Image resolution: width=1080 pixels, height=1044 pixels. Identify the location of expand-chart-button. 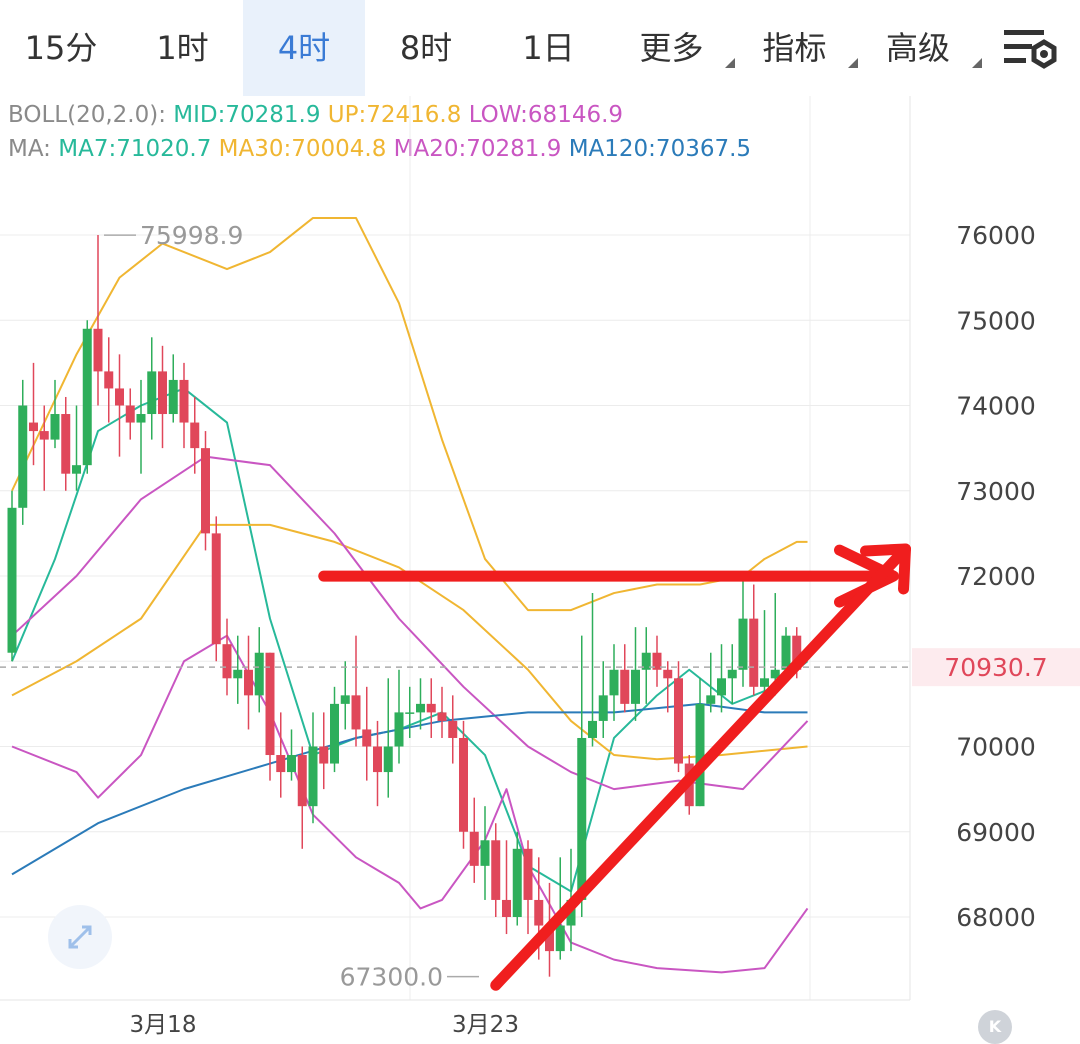
(80, 937).